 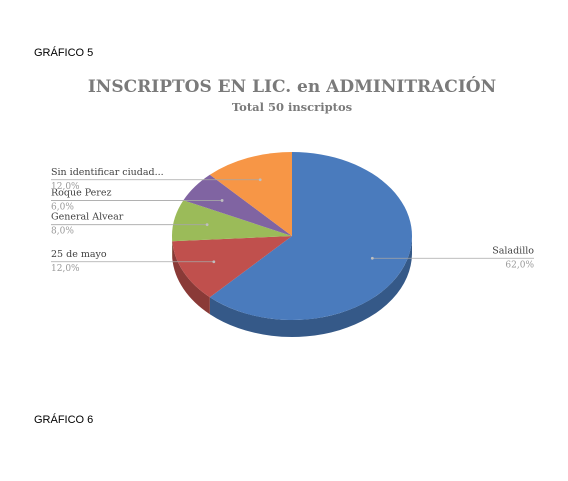 I want to click on slice-label-2: General Alvear, so click(x=87, y=217).